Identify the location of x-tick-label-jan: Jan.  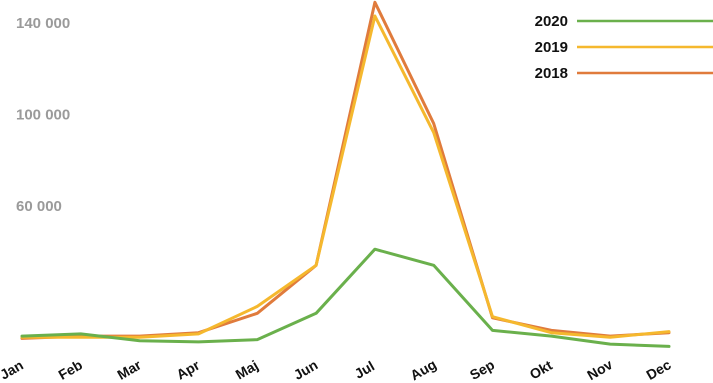
(13, 370).